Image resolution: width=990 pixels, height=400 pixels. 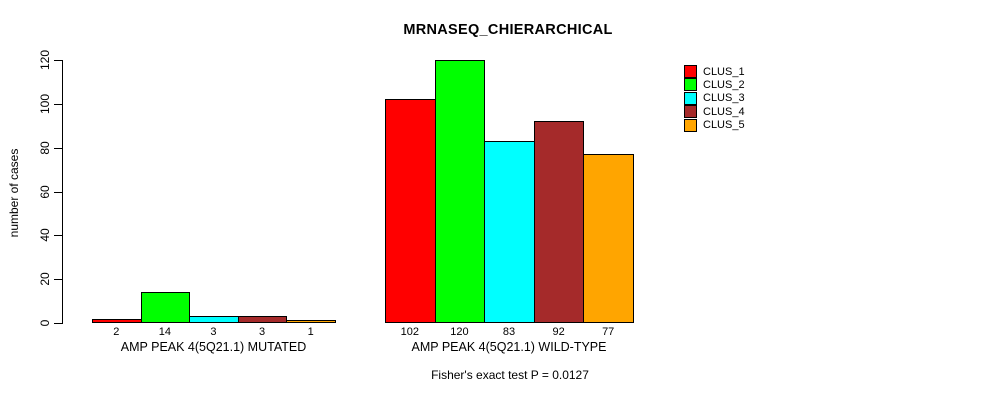 I want to click on y-axis-tick-label: 80, so click(x=45, y=147).